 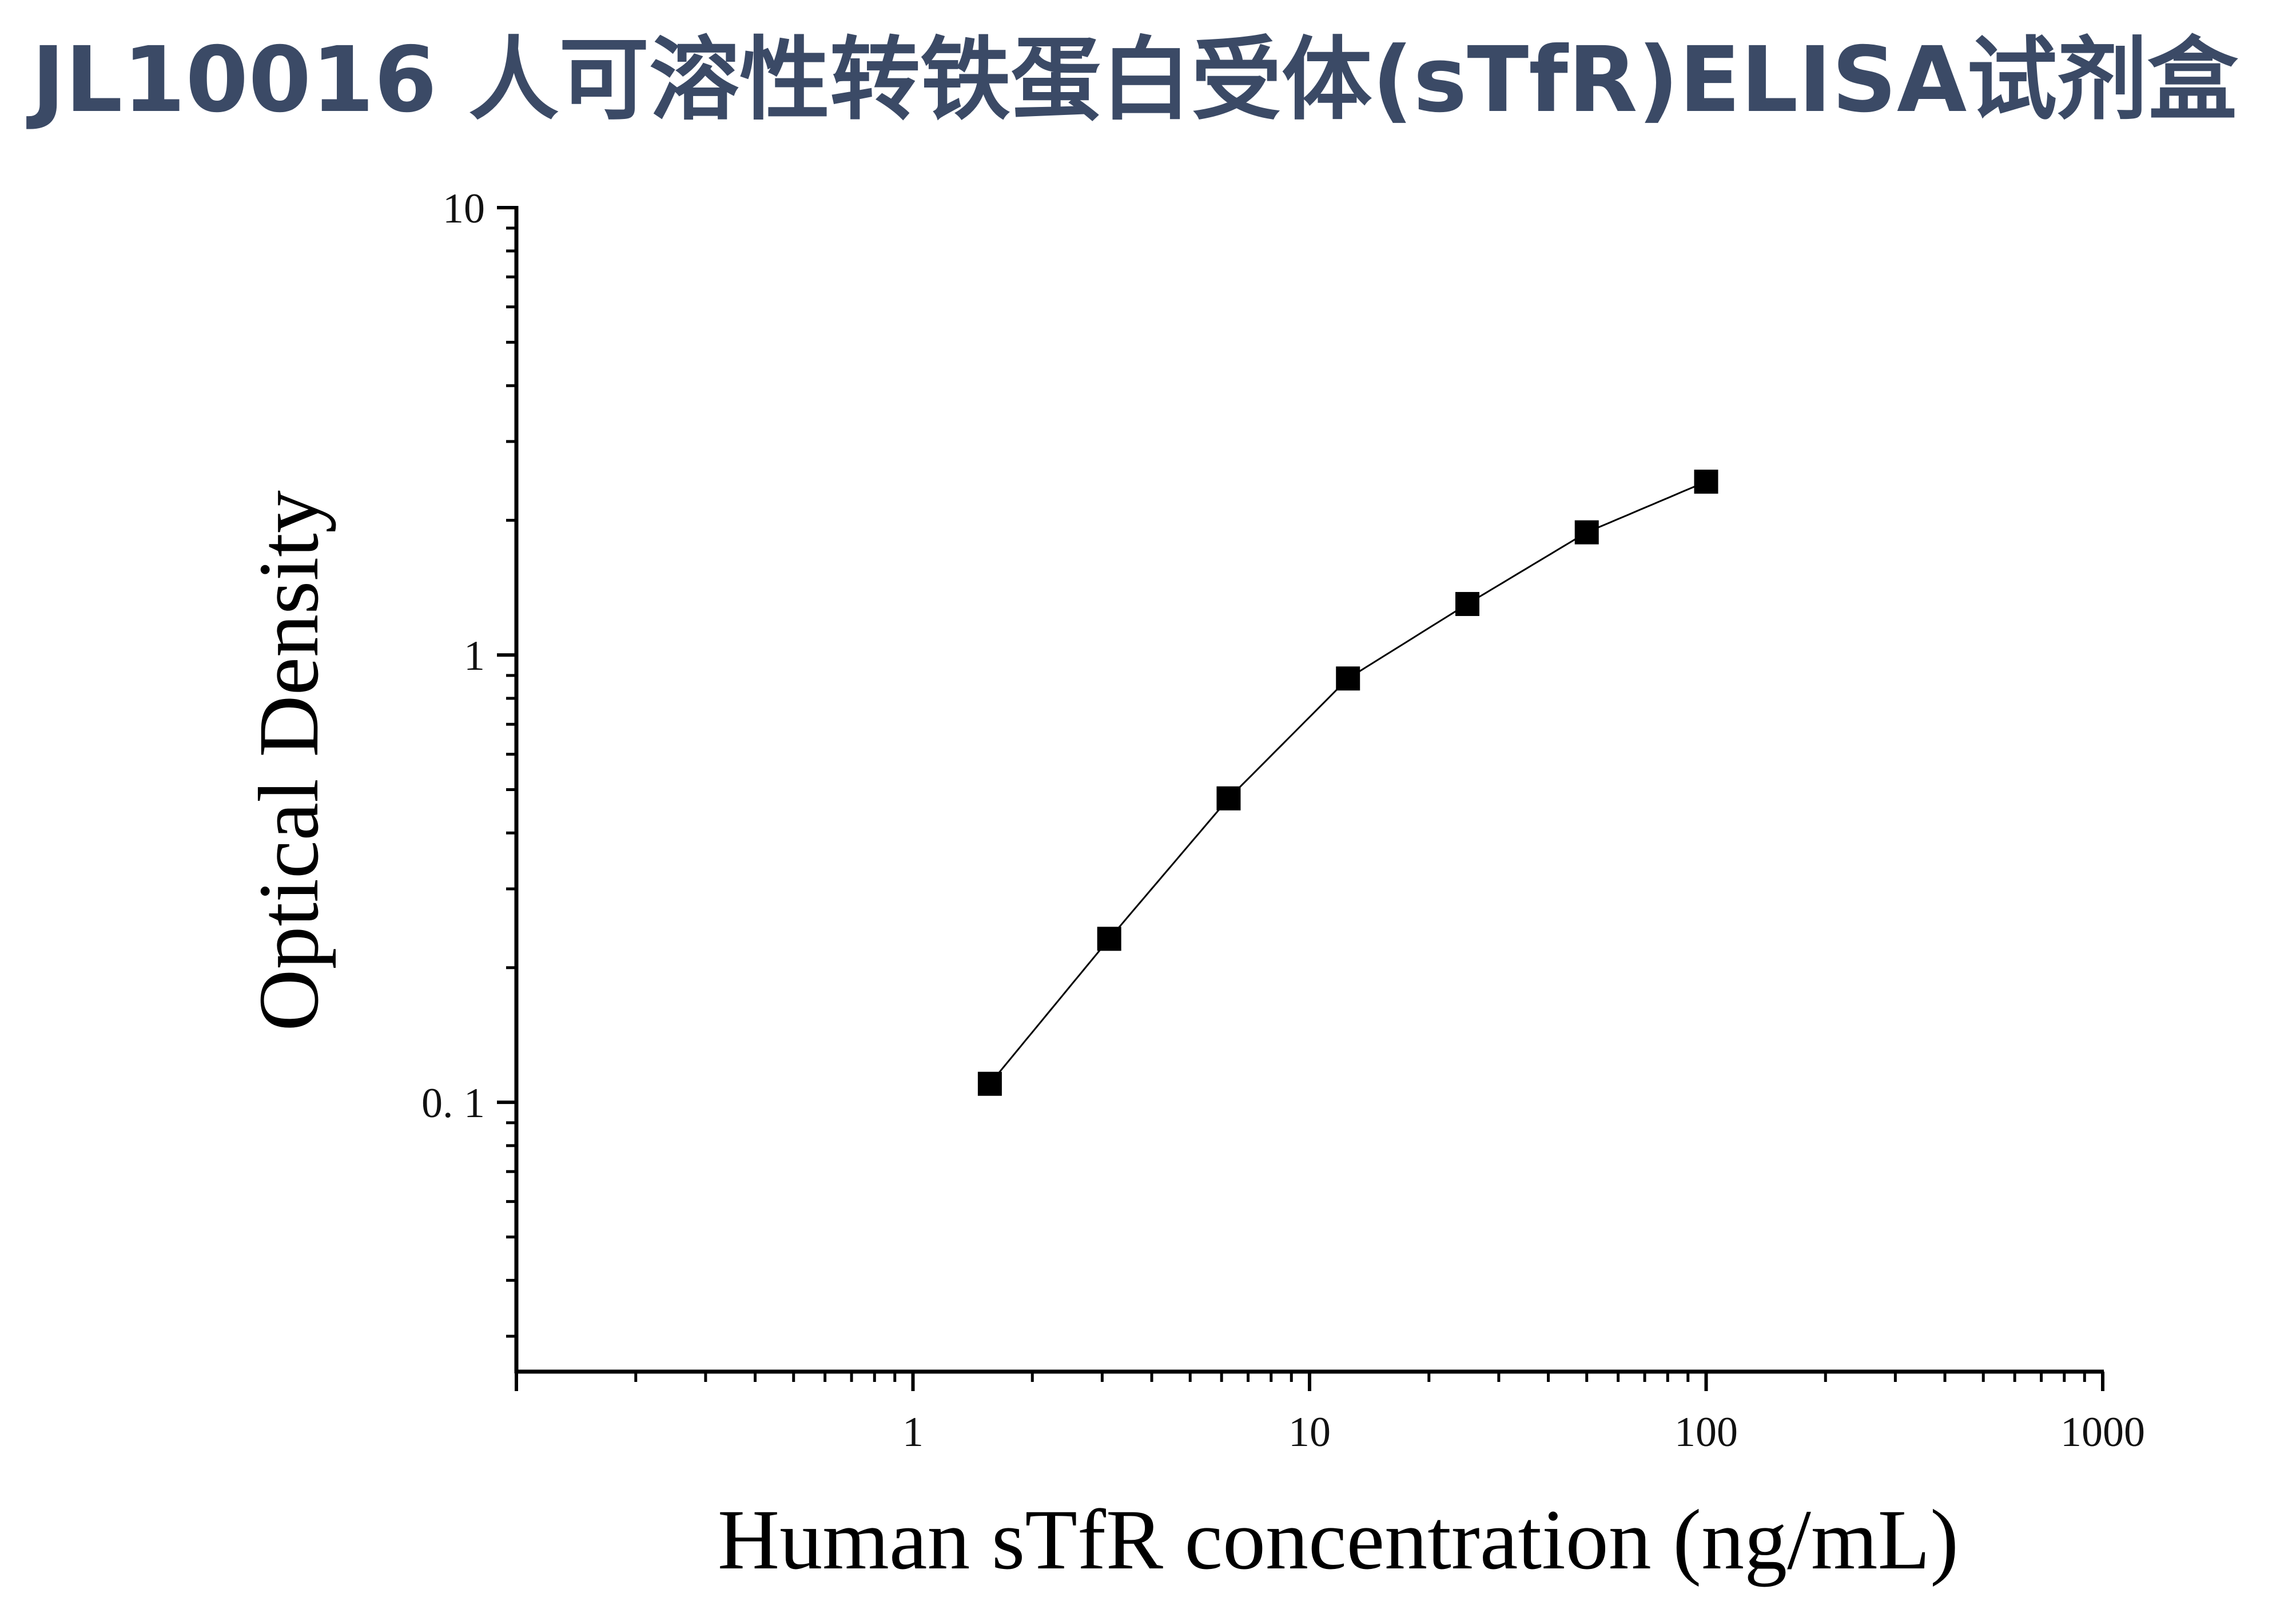 What do you see at coordinates (464, 208) in the screenshot?
I see `y-tick-label: 10` at bounding box center [464, 208].